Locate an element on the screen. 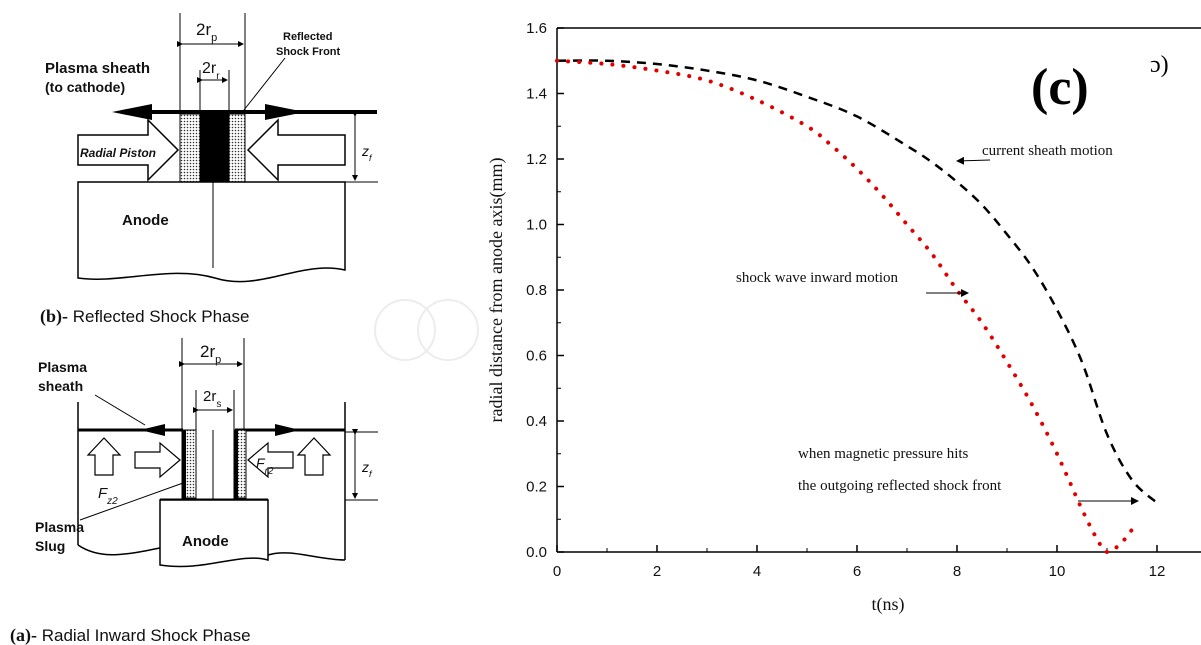  b-reflected-label: Reflected is located at coordinates (308, 37).